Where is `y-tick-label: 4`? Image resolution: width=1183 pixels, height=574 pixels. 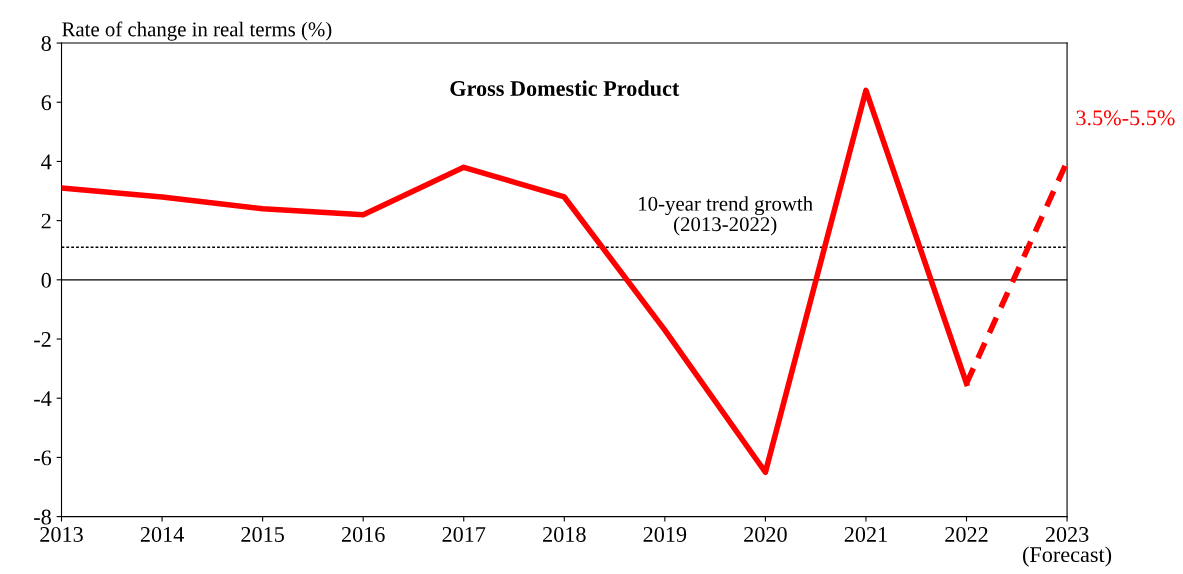
y-tick-label: 4 is located at coordinates (46, 162).